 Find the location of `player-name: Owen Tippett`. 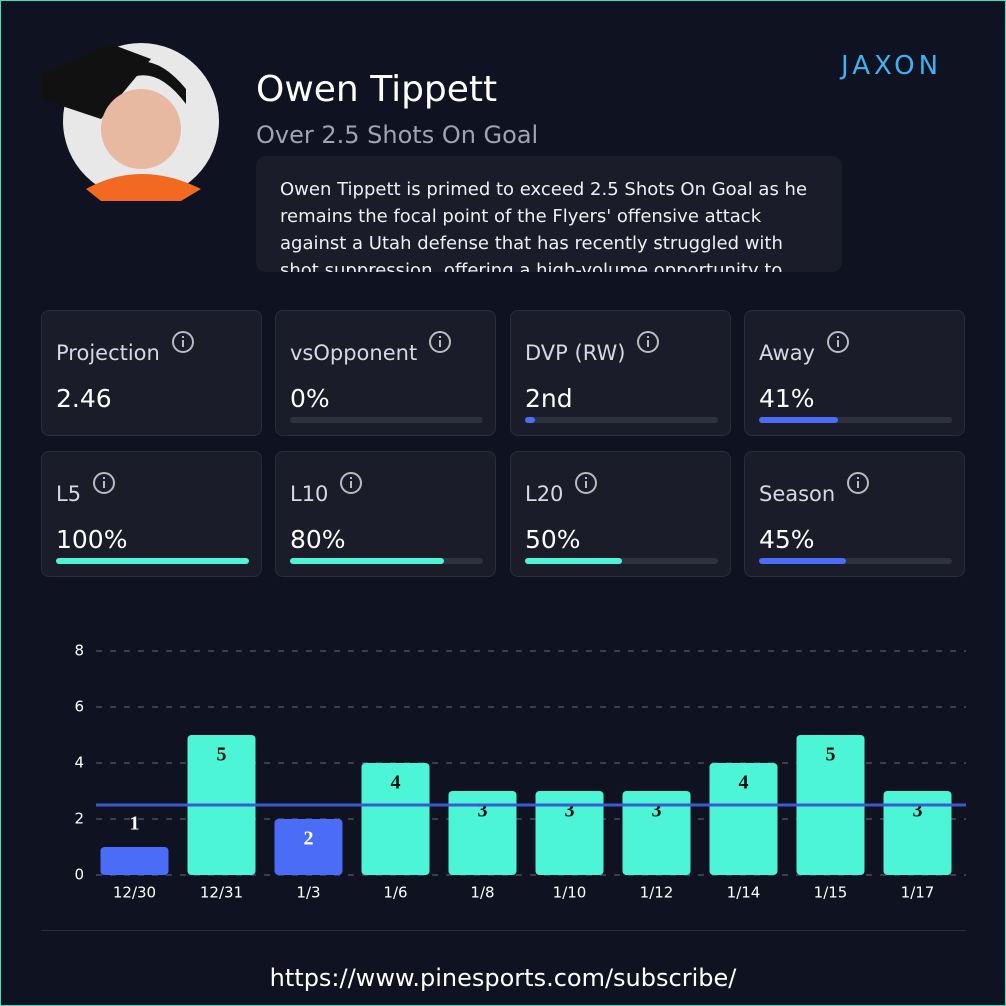

player-name: Owen Tippett is located at coordinates (377, 89).